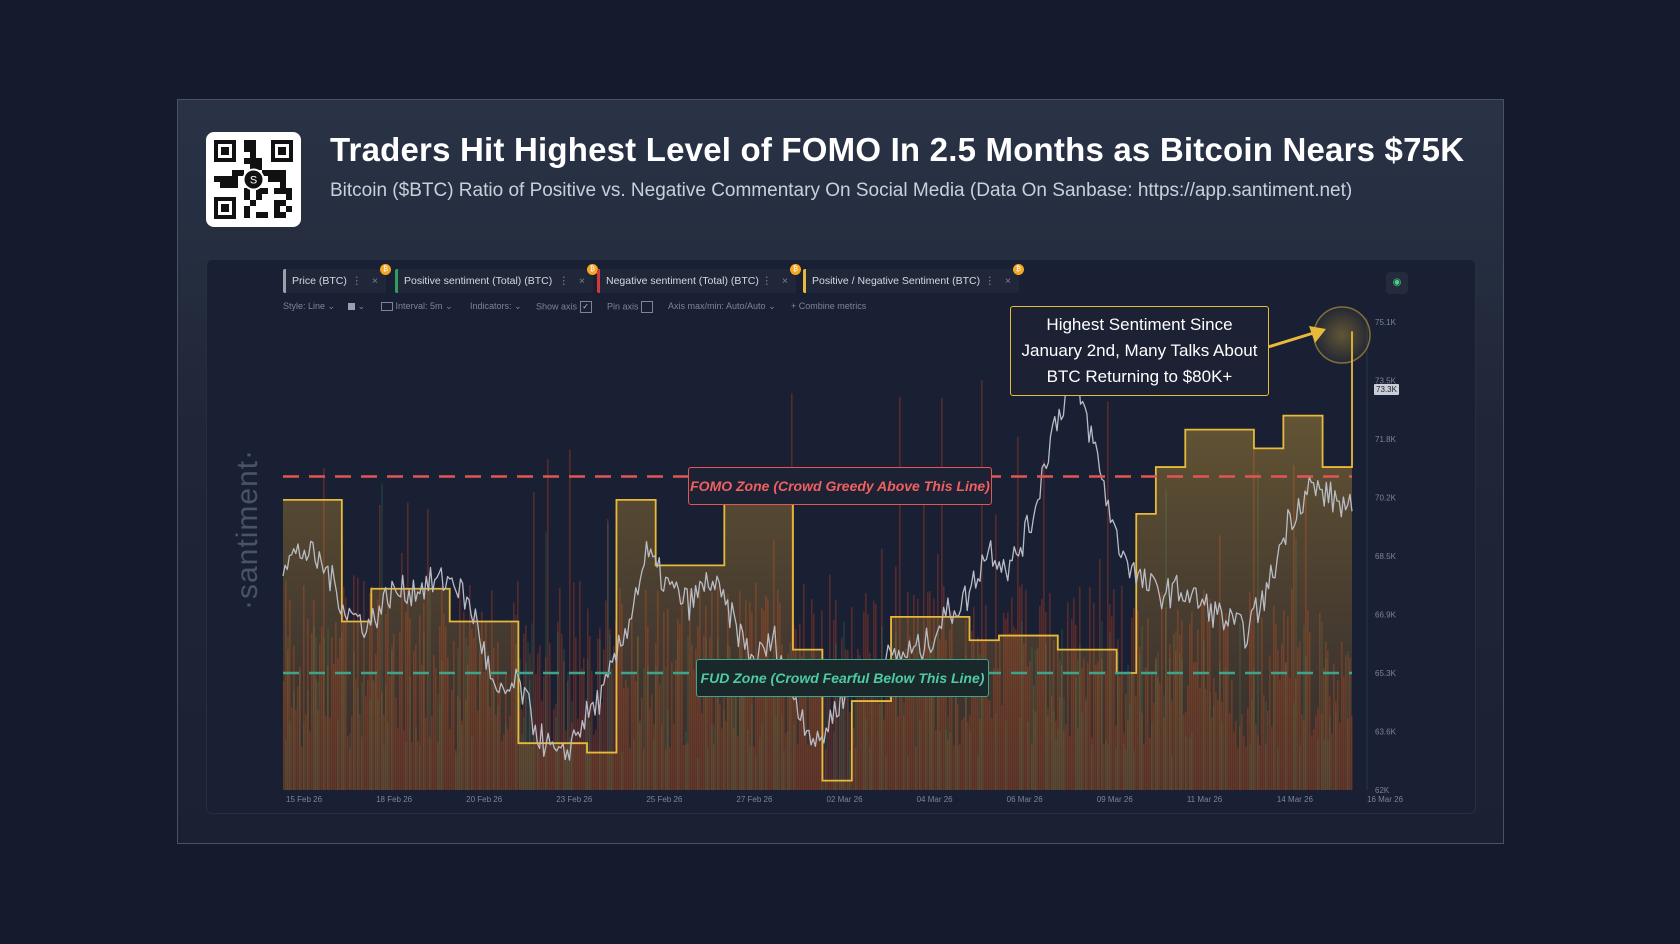  I want to click on x-tick-label: 02 Mar 26, so click(845, 799).